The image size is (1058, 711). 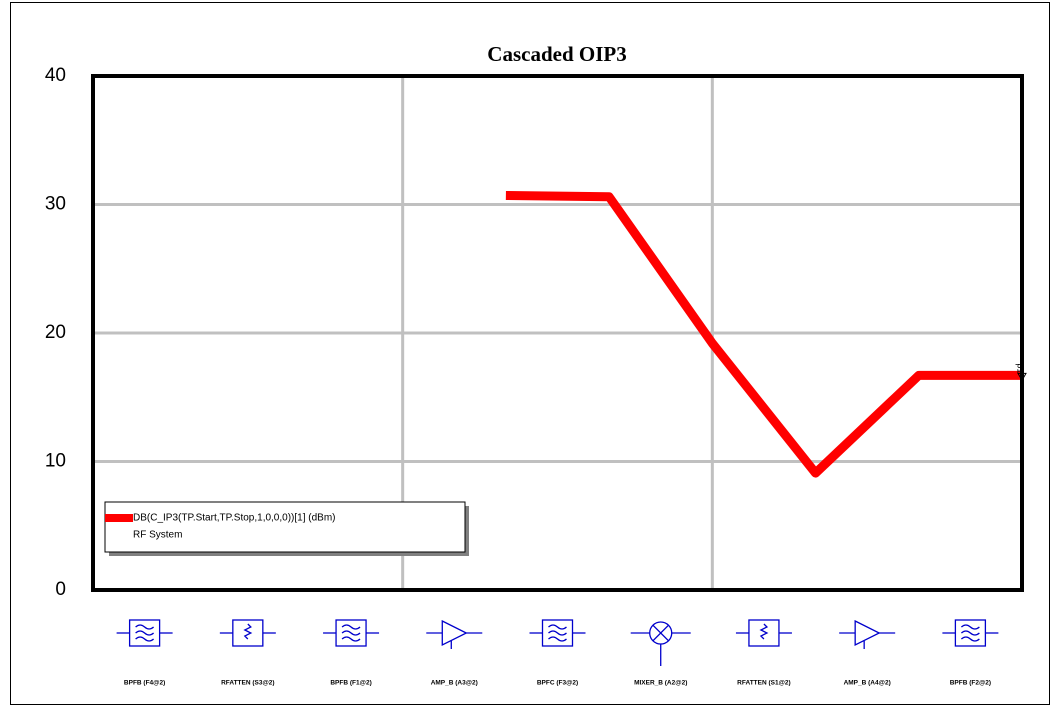 What do you see at coordinates (454, 683) in the screenshot?
I see `component-label: AMP_B (A3@2)` at bounding box center [454, 683].